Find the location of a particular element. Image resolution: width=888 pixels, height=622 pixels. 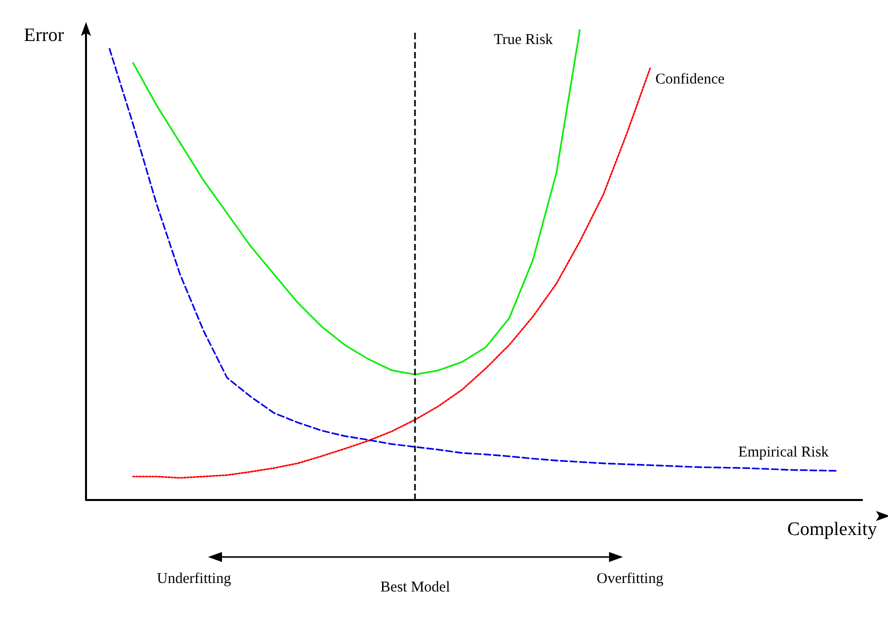

y-axis-title: Error is located at coordinates (44, 35).